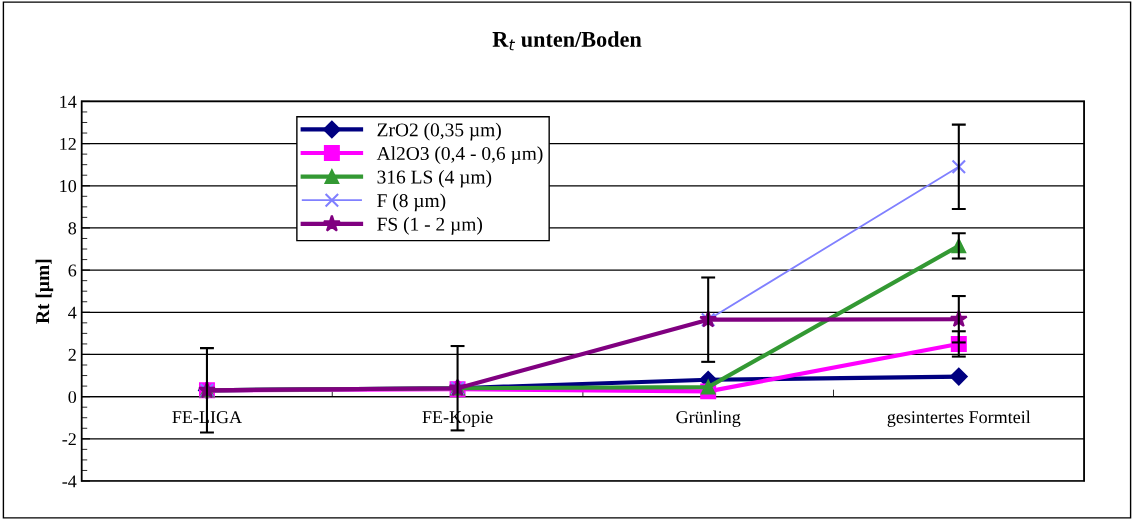 This screenshot has height=520, width=1134. I want to click on y-tick-label: -4, so click(69, 481).